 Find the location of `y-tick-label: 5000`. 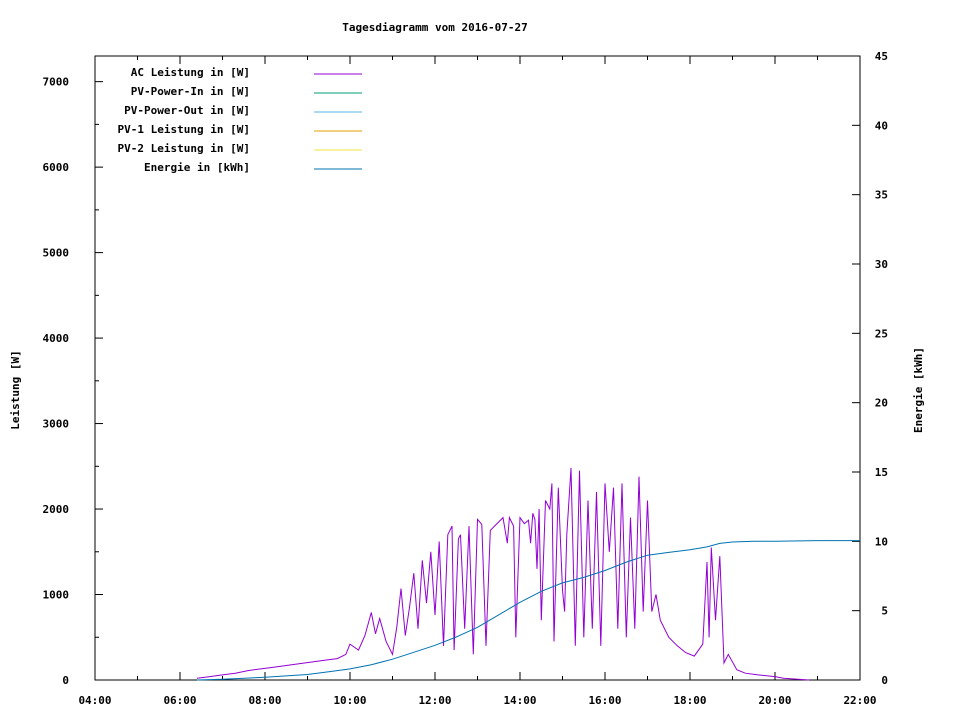

y-tick-label: 5000 is located at coordinates (56, 253).